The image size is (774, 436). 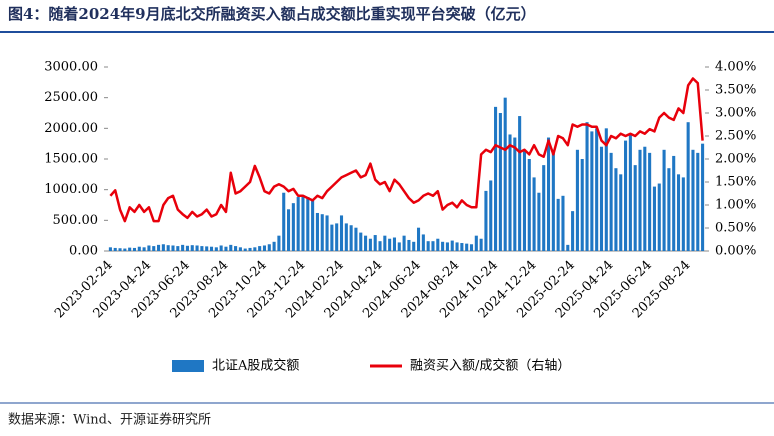 I want to click on y2-tick-label: 0.00%, so click(x=735, y=251).